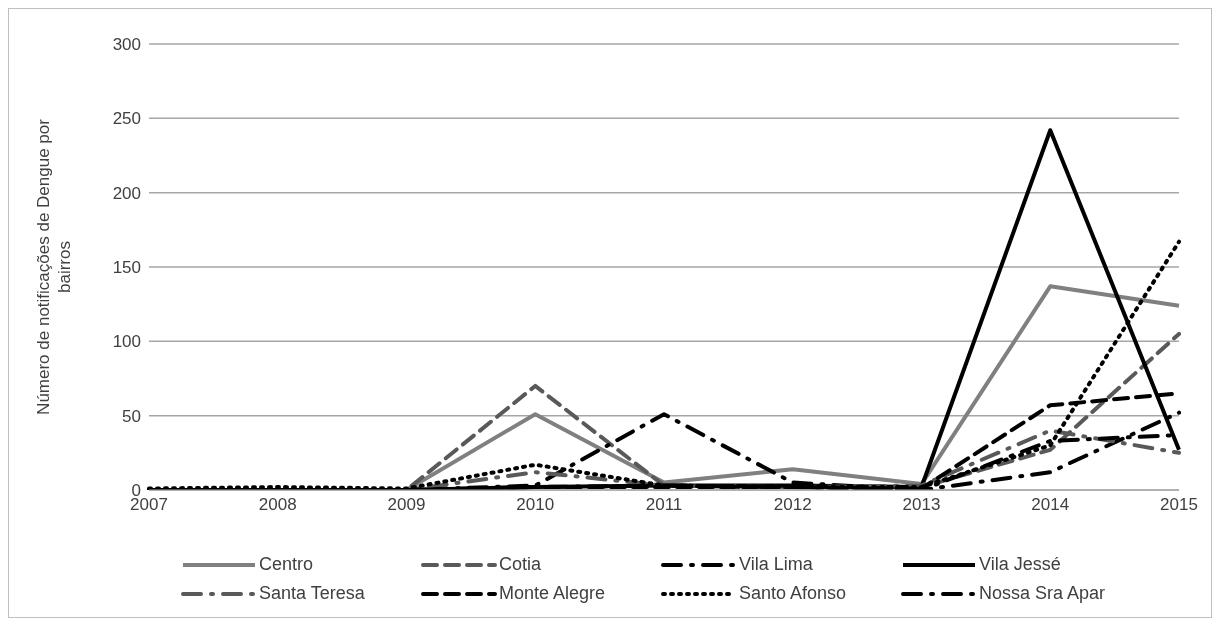 This screenshot has width=1222, height=627. Describe the element at coordinates (312, 593) in the screenshot. I see `legend-label: Santa Teresa` at that location.